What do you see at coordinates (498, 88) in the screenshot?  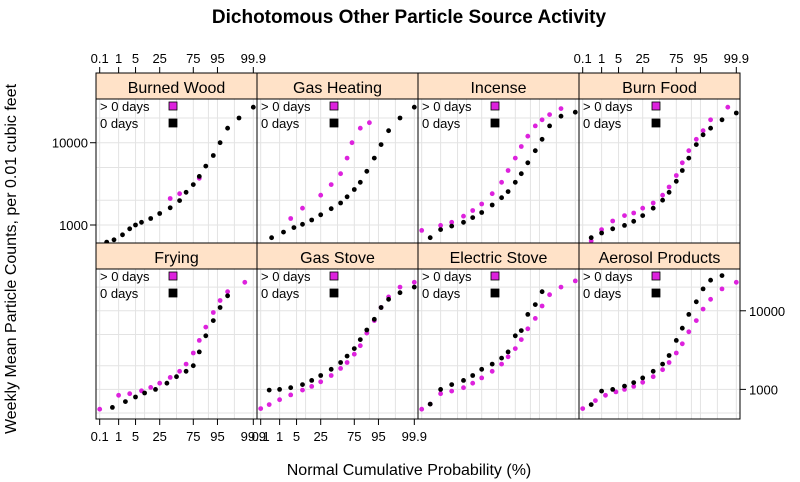 I see `panel-strip-label: Incense` at bounding box center [498, 88].